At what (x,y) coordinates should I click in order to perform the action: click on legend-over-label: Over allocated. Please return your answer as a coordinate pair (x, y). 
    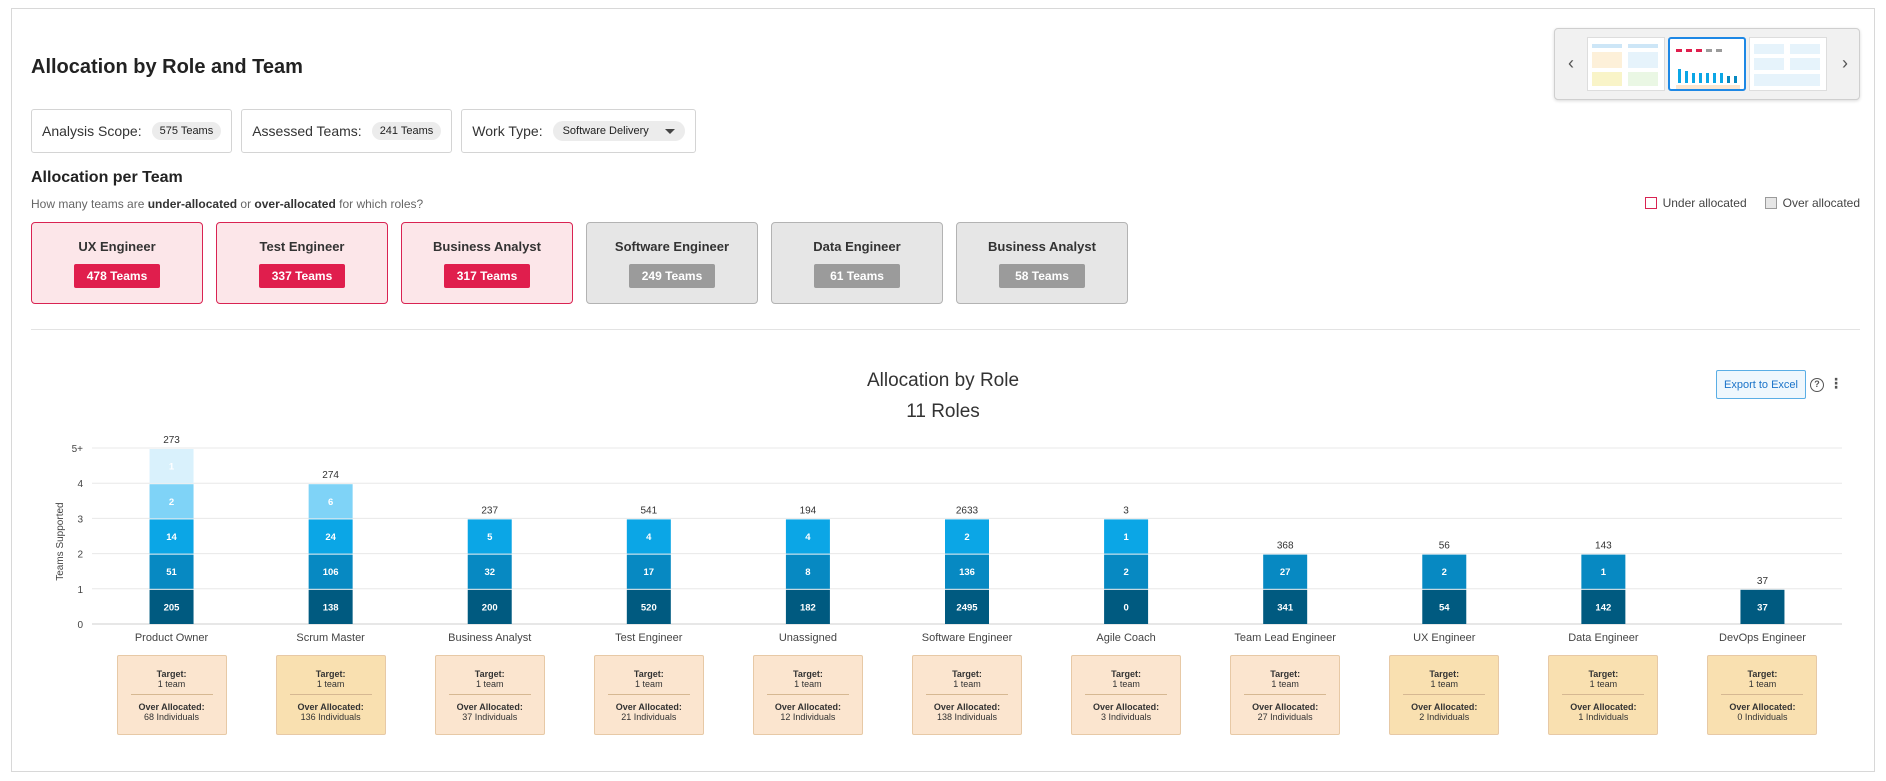
    Looking at the image, I should click on (1821, 203).